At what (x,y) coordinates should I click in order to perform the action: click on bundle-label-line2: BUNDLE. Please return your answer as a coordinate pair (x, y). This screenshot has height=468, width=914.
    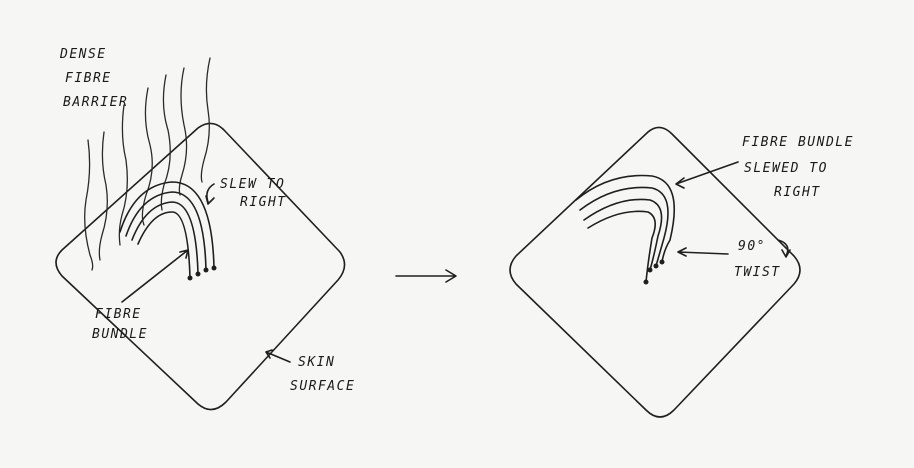
    Looking at the image, I should click on (120, 334).